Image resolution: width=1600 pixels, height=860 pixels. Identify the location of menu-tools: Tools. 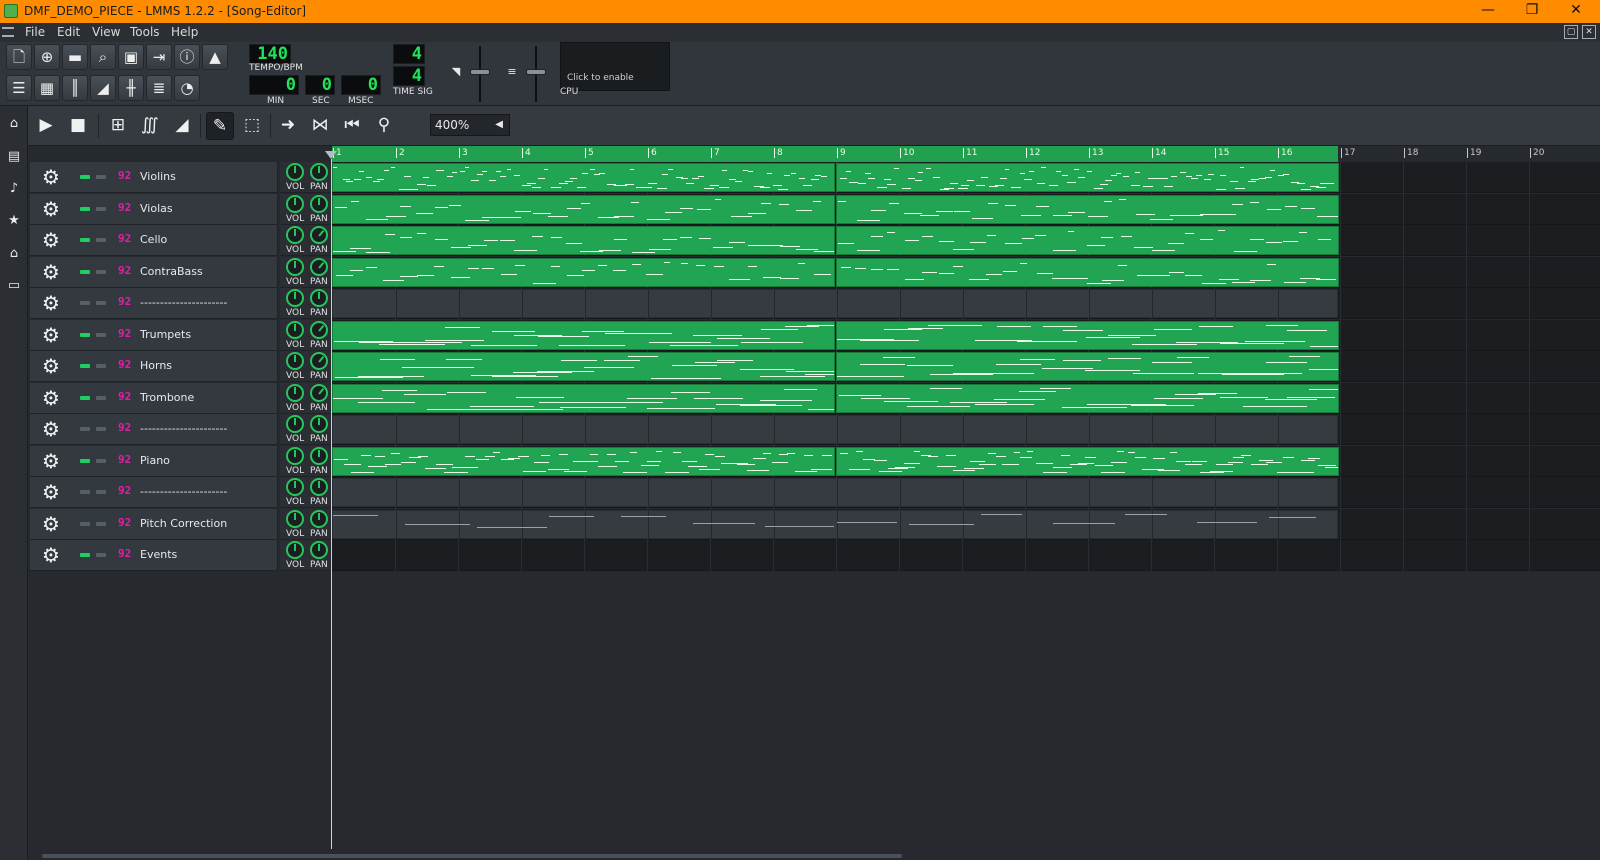
(145, 32).